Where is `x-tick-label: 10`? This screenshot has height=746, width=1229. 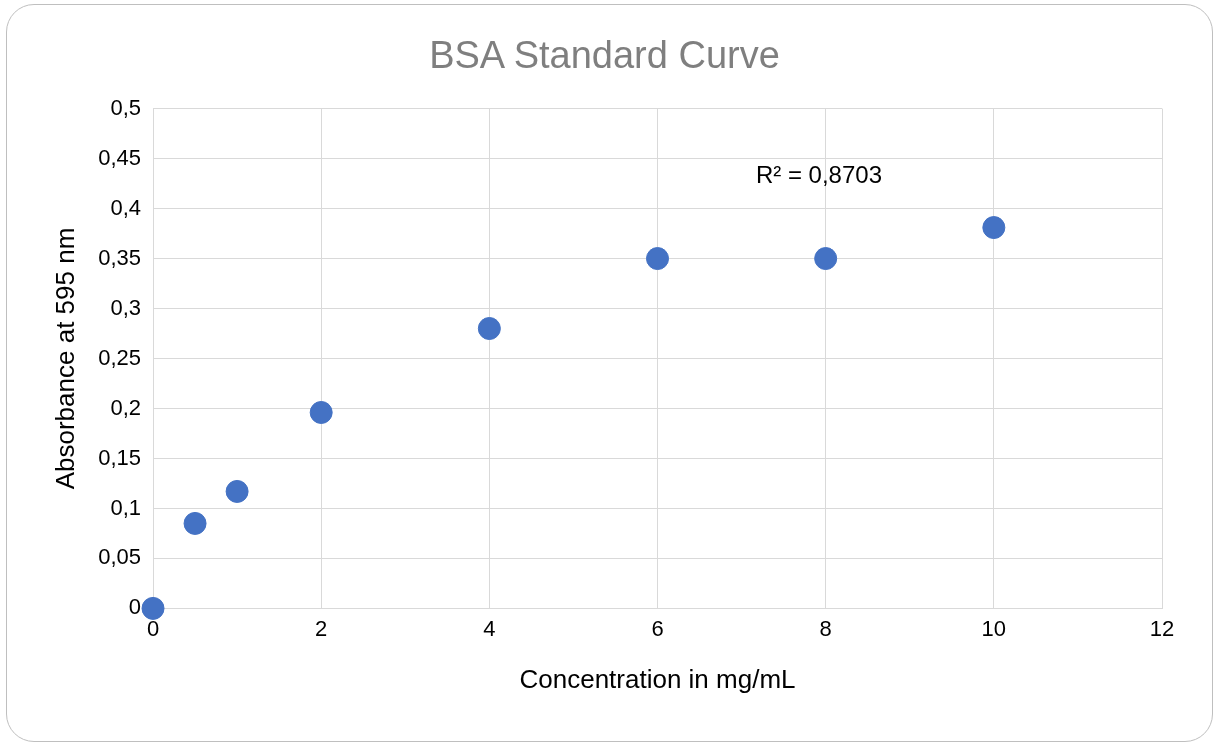
x-tick-label: 10 is located at coordinates (994, 628).